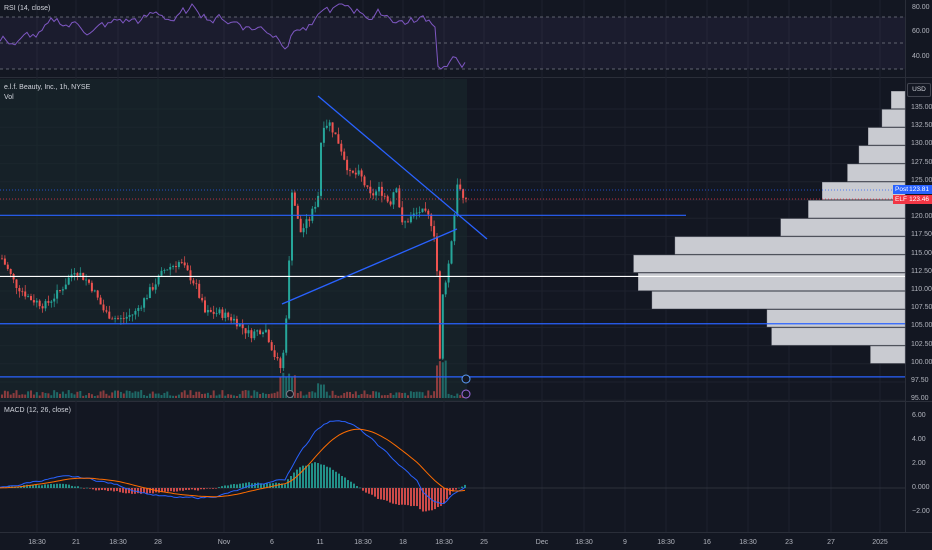  Describe the element at coordinates (542, 542) in the screenshot. I see `time-axis-label: Dec` at that location.